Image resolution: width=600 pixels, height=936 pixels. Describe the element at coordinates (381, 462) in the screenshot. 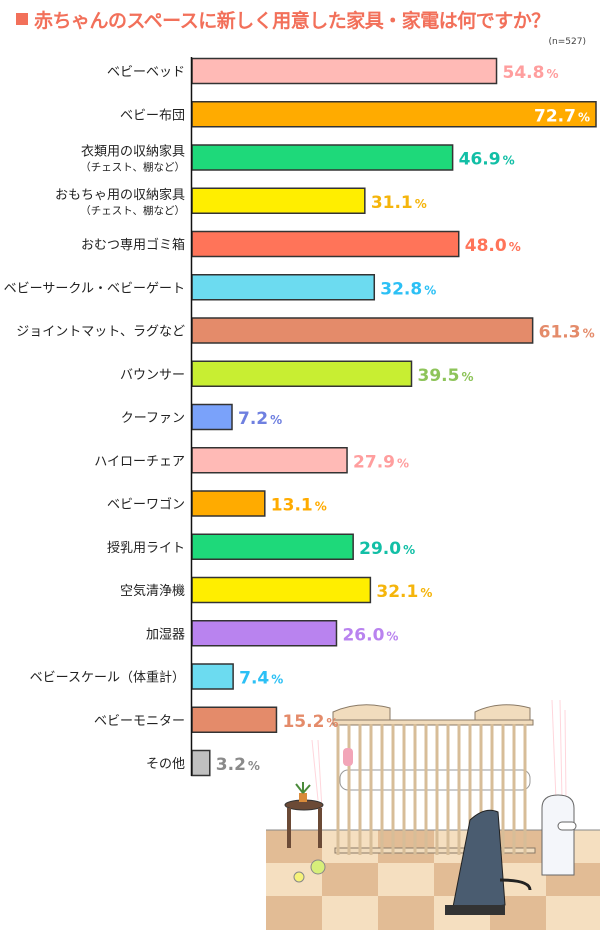

I see `value-label: 27.9%` at that location.